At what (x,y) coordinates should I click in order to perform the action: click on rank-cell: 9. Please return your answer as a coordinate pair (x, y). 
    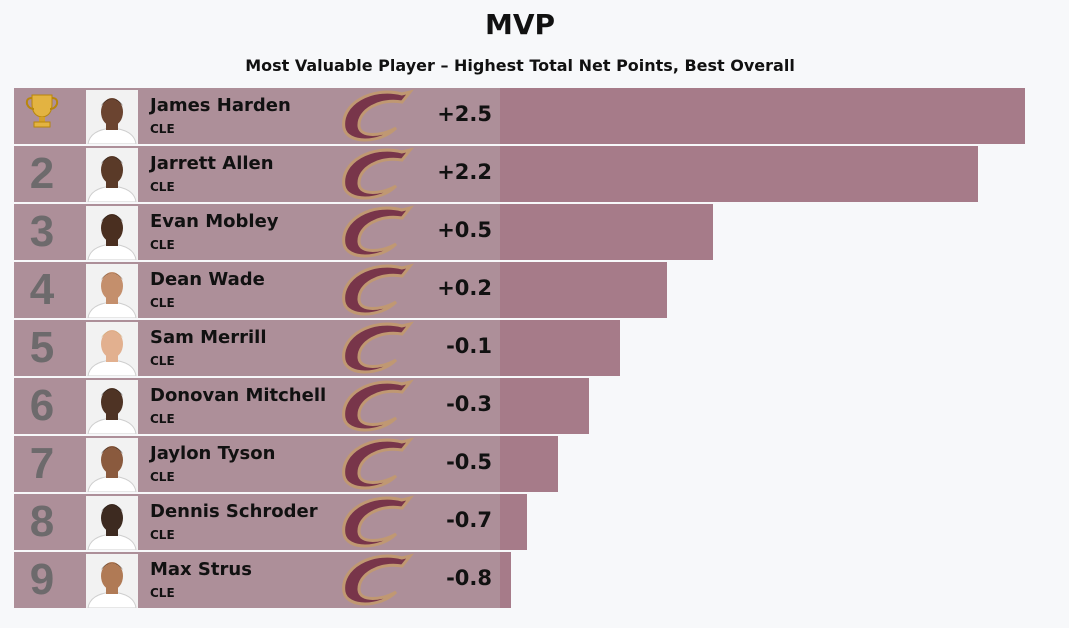
    Looking at the image, I should click on (42, 580).